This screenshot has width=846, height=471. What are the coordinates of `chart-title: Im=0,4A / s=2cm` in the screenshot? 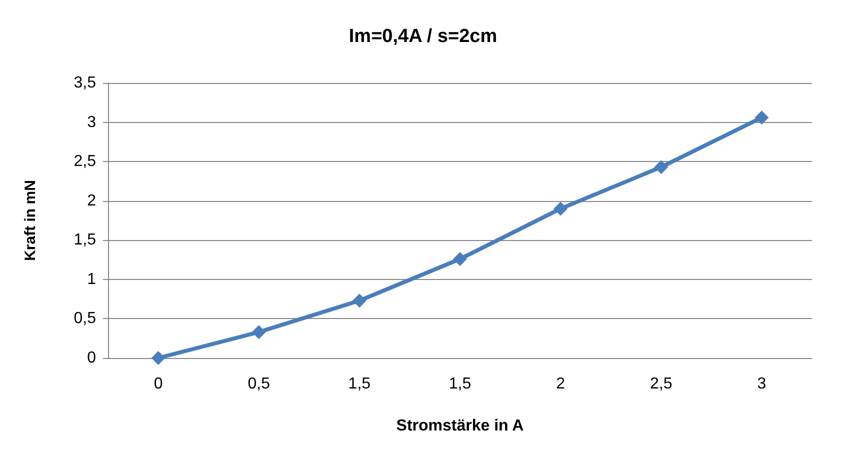 It's located at (423, 36).